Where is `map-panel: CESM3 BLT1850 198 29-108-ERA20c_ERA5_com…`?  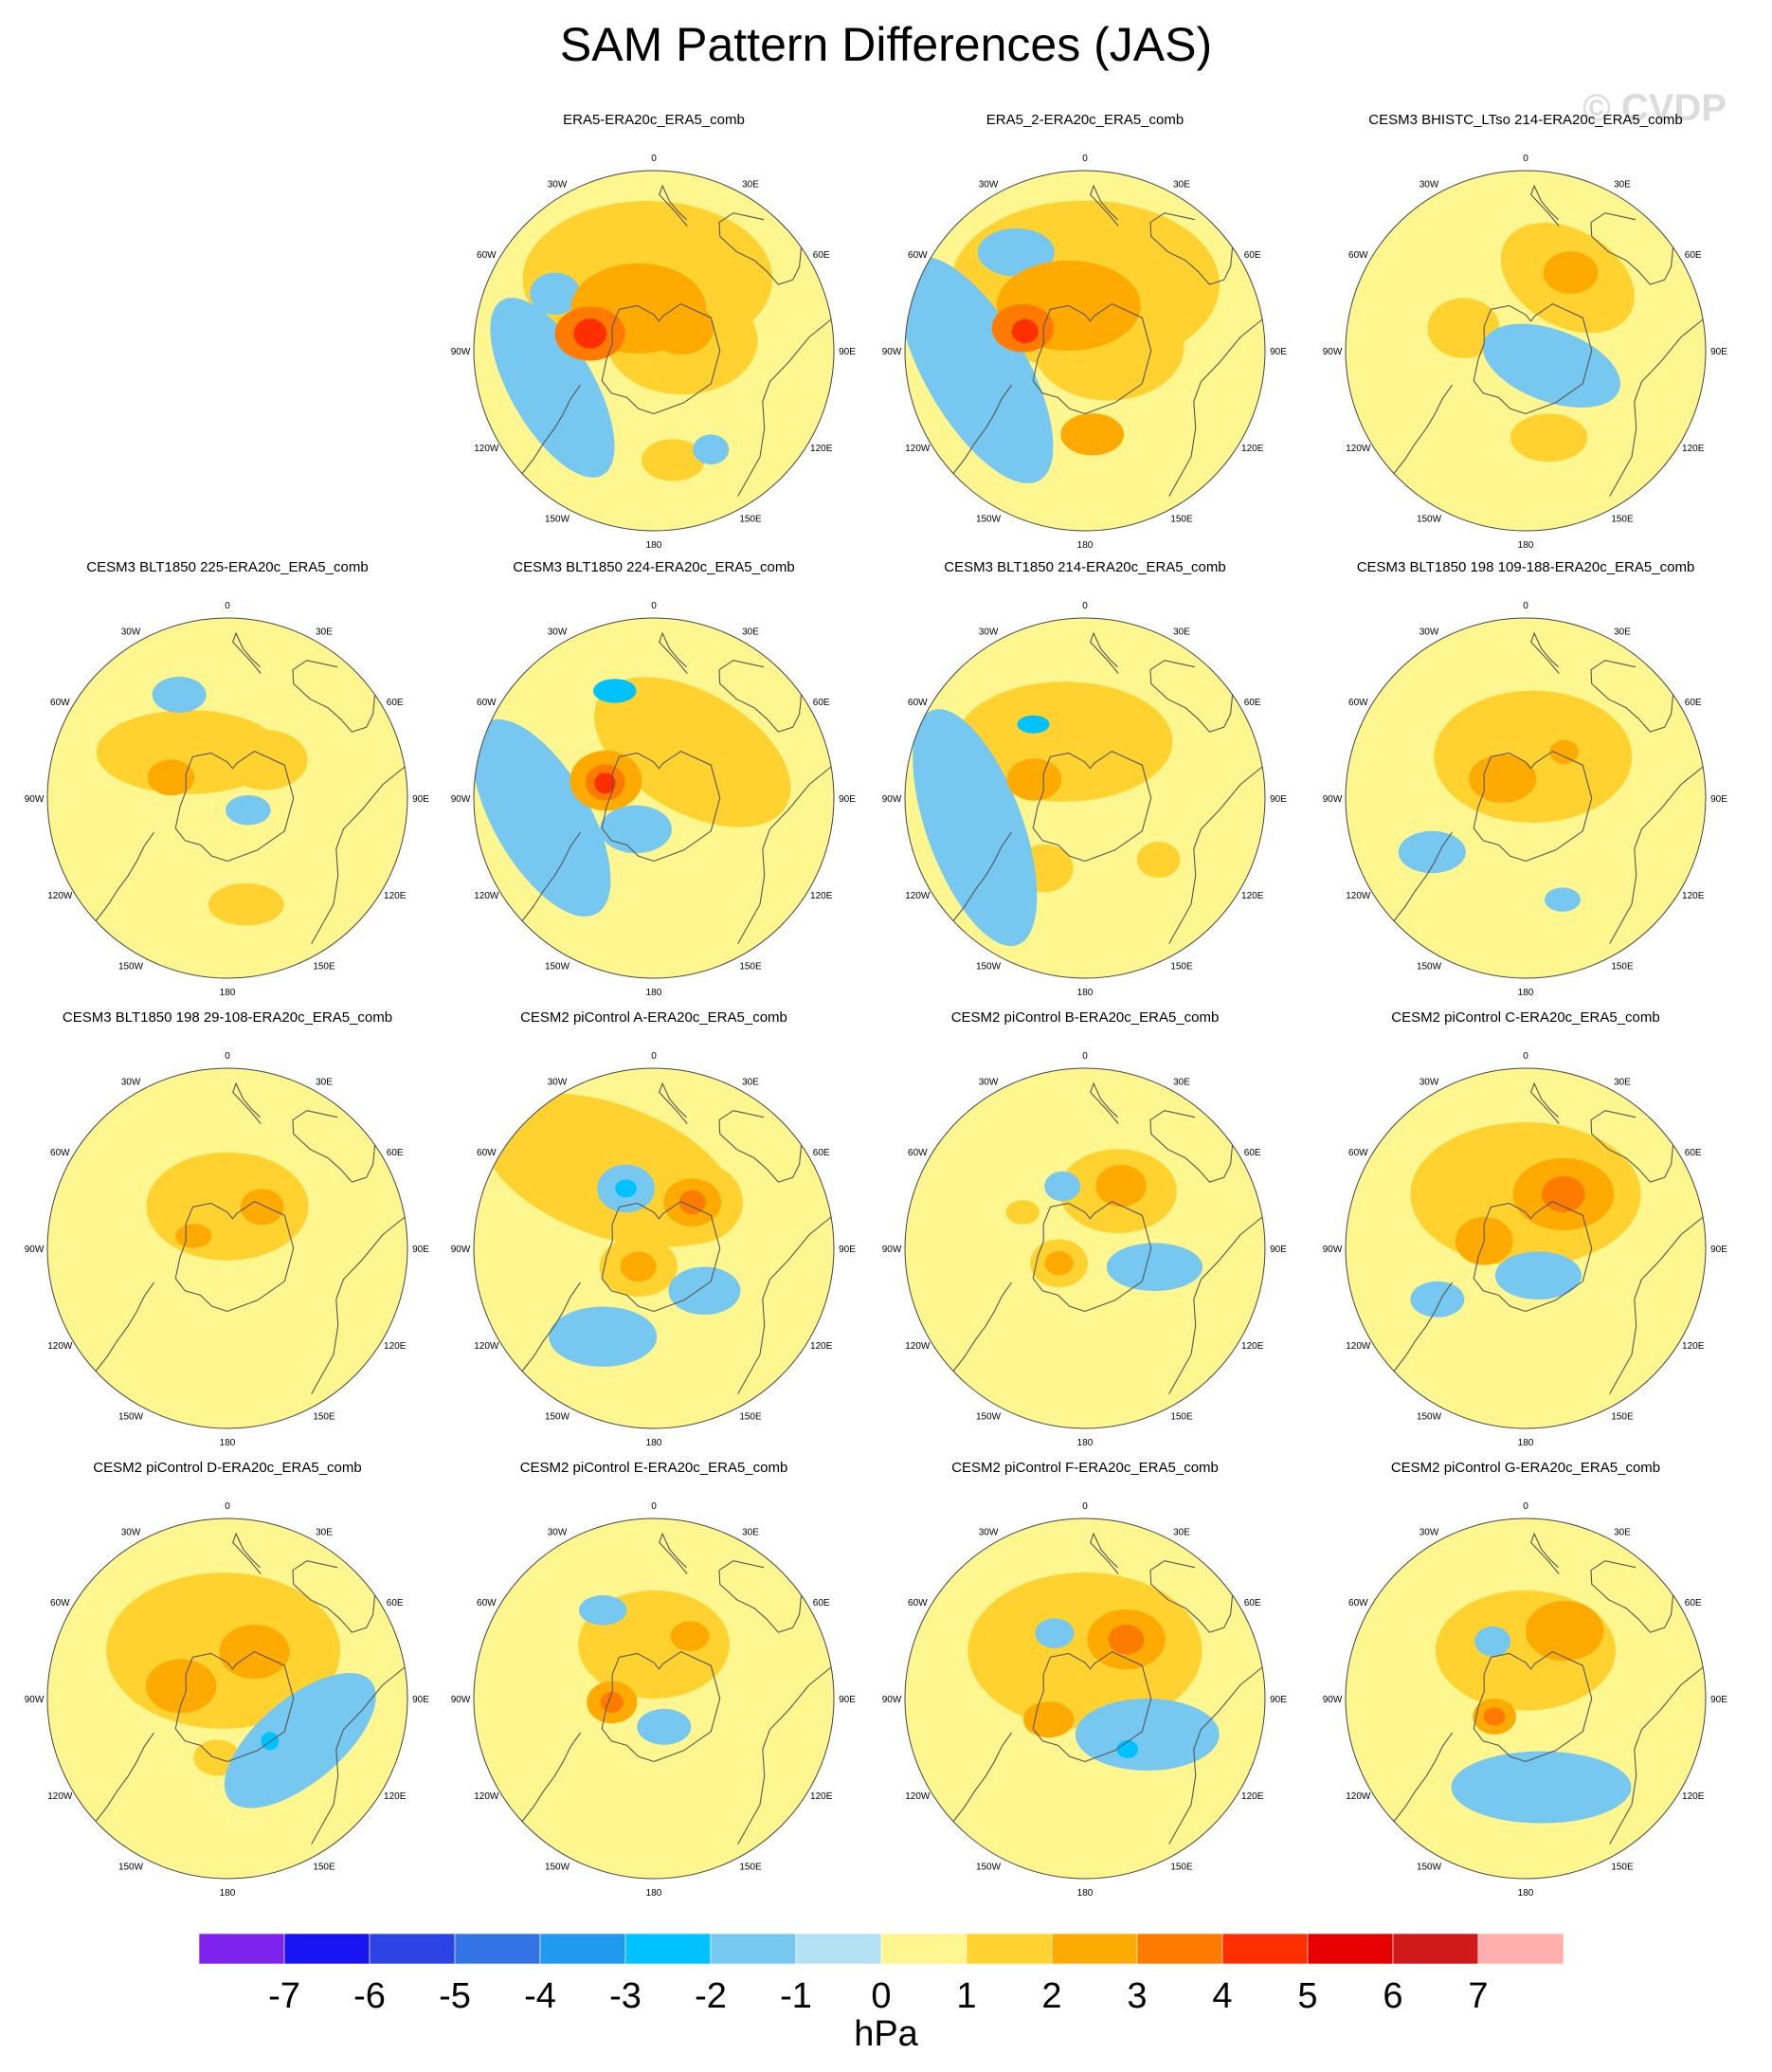
map-panel: CESM3 BLT1850 198 29-108-ERA20c_ERA5_com… is located at coordinates (227, 1232).